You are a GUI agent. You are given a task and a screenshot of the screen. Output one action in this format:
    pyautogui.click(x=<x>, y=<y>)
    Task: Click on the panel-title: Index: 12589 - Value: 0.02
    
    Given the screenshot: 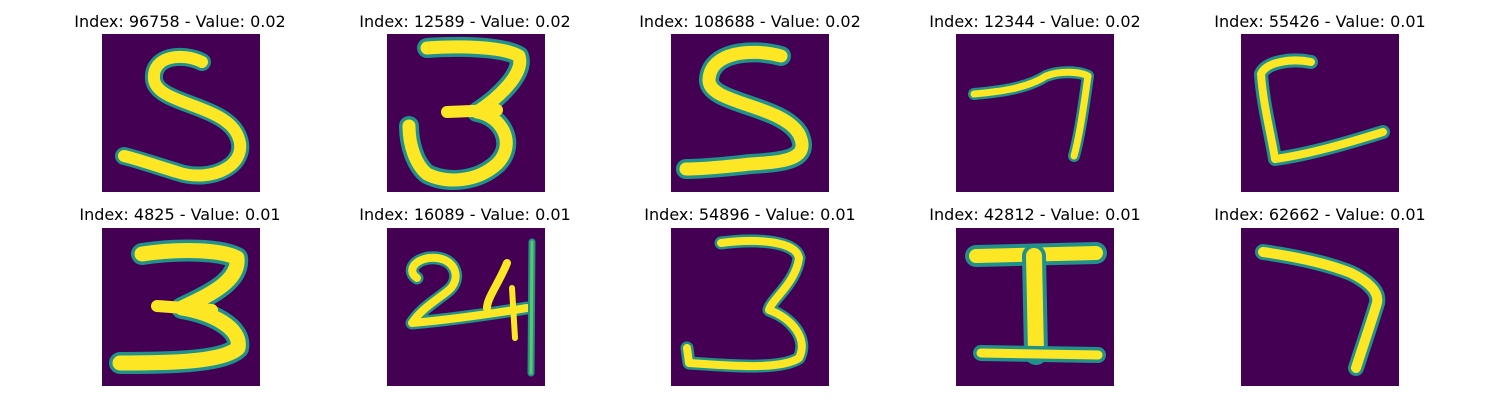 What is the action you would take?
    pyautogui.click(x=465, y=21)
    